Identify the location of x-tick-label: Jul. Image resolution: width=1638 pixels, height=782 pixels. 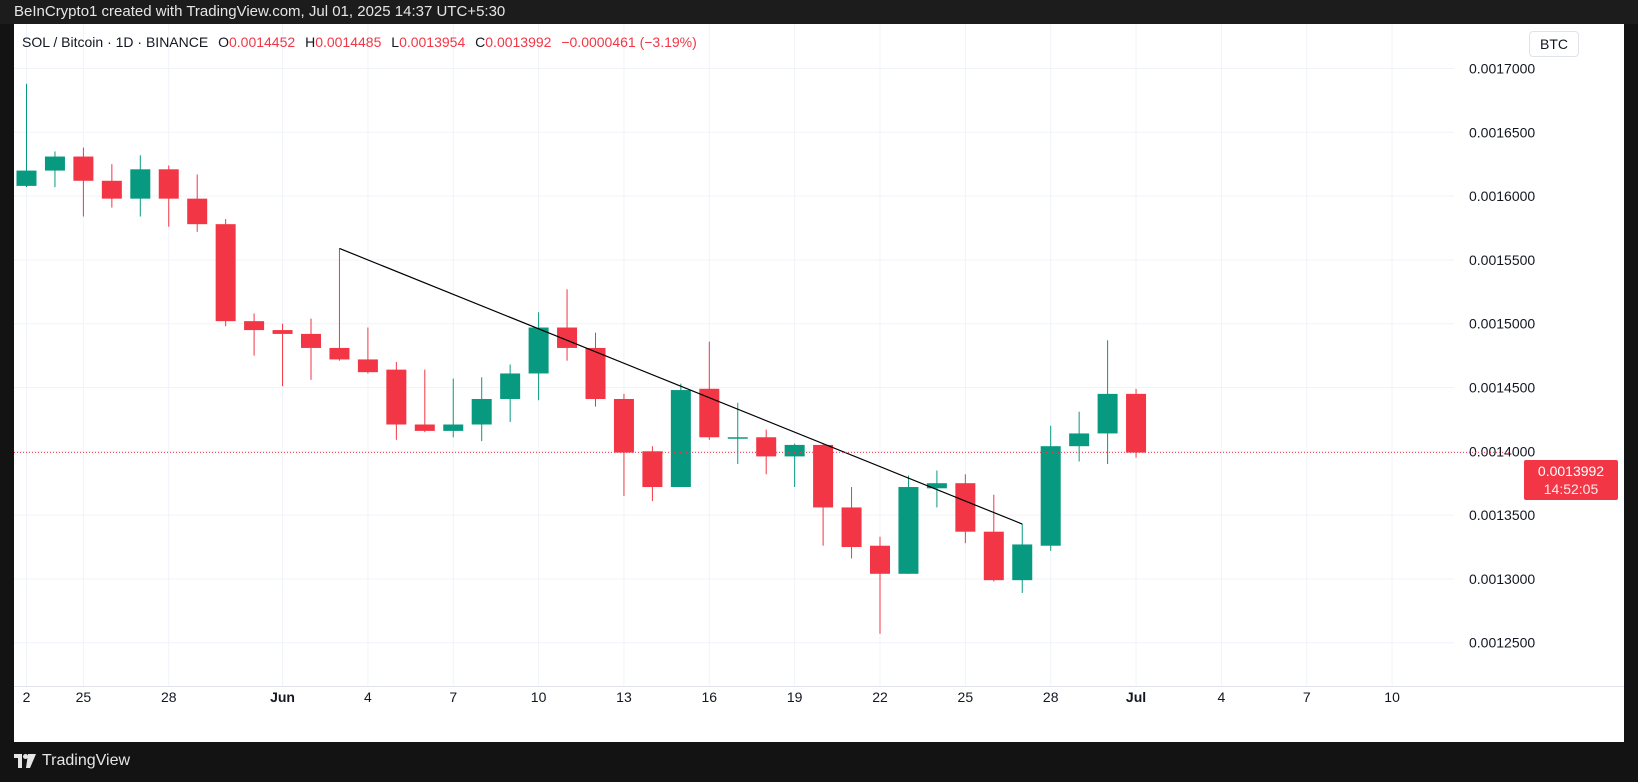
(1136, 697).